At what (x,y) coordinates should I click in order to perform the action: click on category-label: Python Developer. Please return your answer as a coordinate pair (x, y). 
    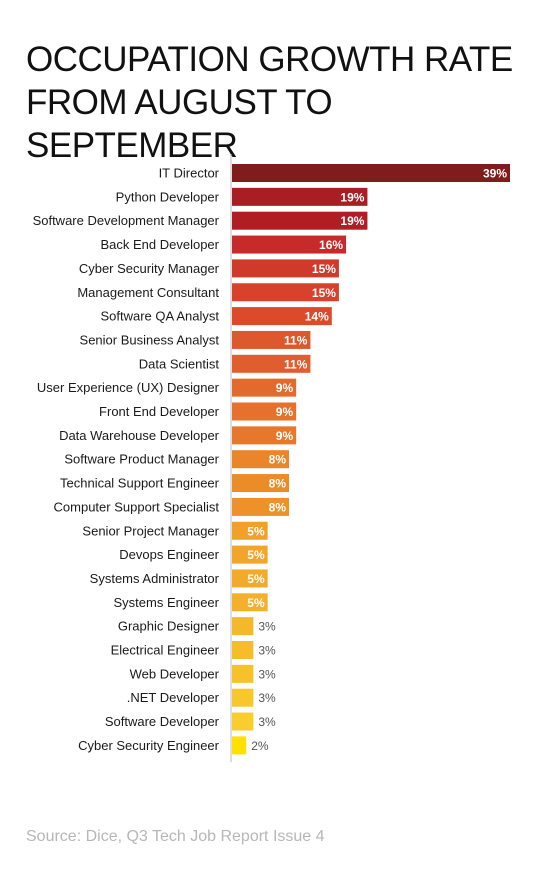
    Looking at the image, I should click on (168, 196).